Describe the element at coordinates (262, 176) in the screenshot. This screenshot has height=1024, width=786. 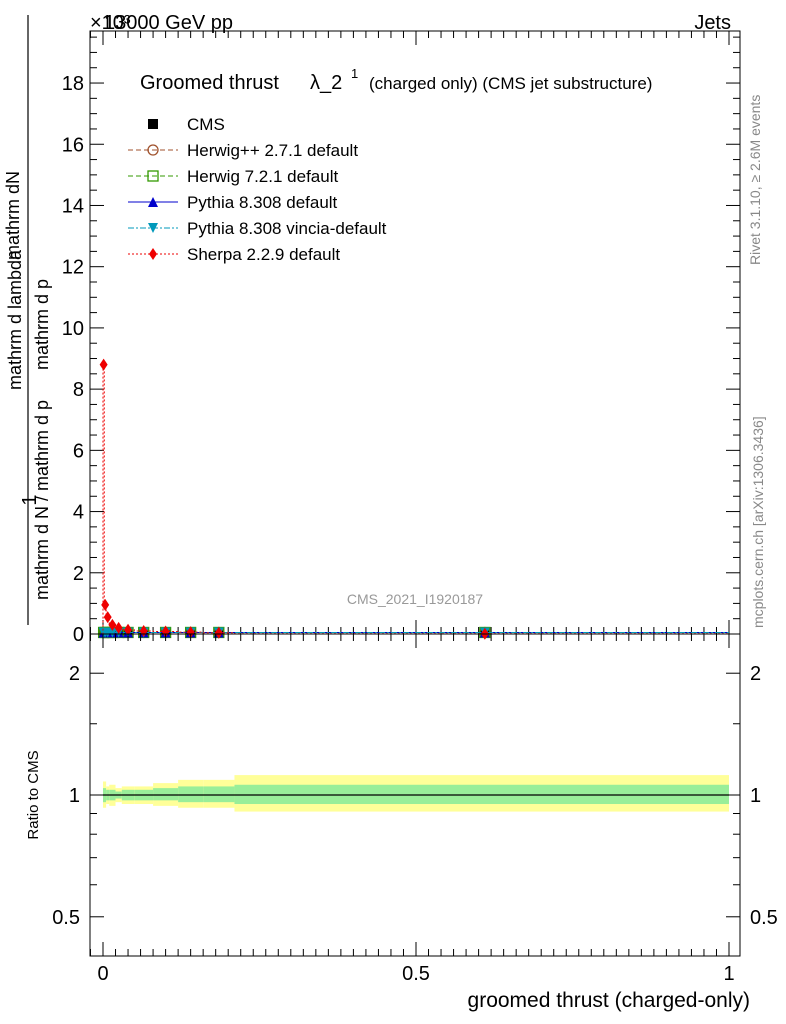
I see `legend-label: Herwig 7.2.1 default` at that location.